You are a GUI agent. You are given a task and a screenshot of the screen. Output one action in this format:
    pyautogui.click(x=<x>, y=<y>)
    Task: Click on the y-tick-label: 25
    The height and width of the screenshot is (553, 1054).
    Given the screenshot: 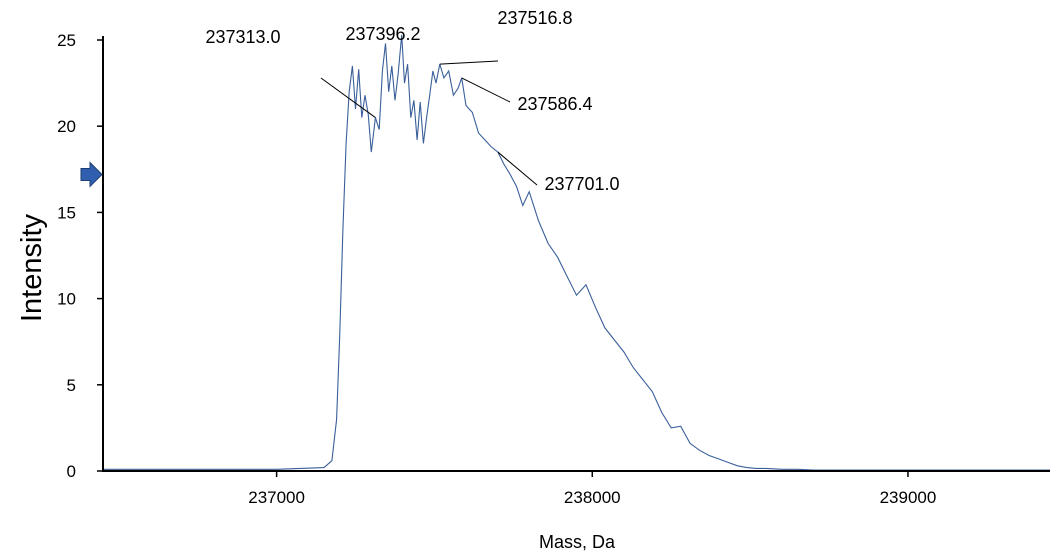 What is the action you would take?
    pyautogui.click(x=66, y=40)
    